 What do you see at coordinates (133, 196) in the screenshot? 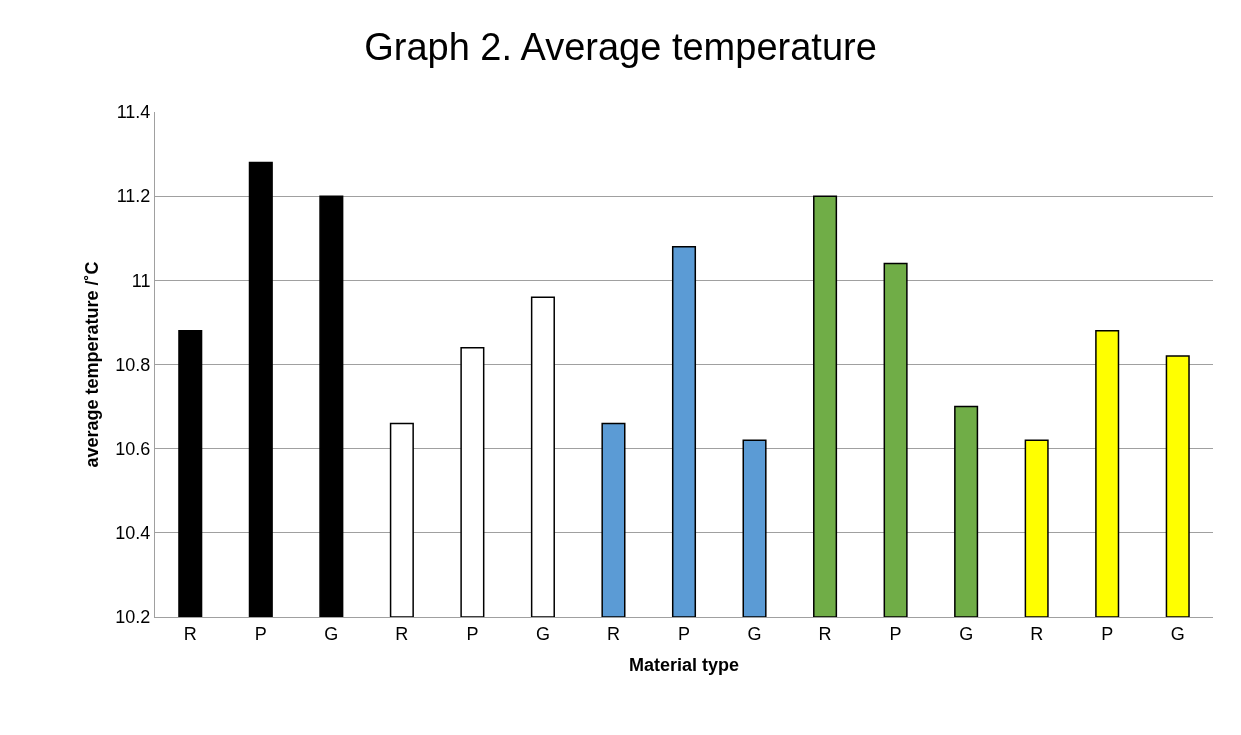
I see `y-tick-label: 11.2` at bounding box center [133, 196].